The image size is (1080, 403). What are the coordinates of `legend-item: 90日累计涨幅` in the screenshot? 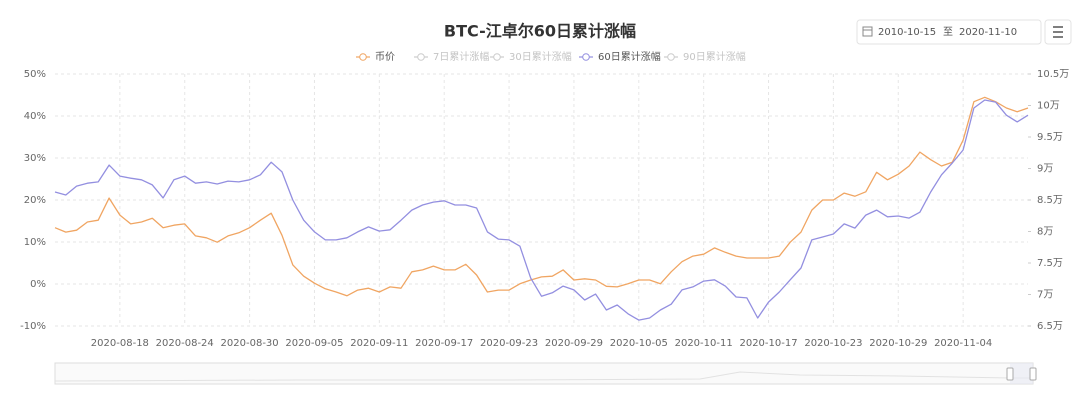 It's located at (705, 56).